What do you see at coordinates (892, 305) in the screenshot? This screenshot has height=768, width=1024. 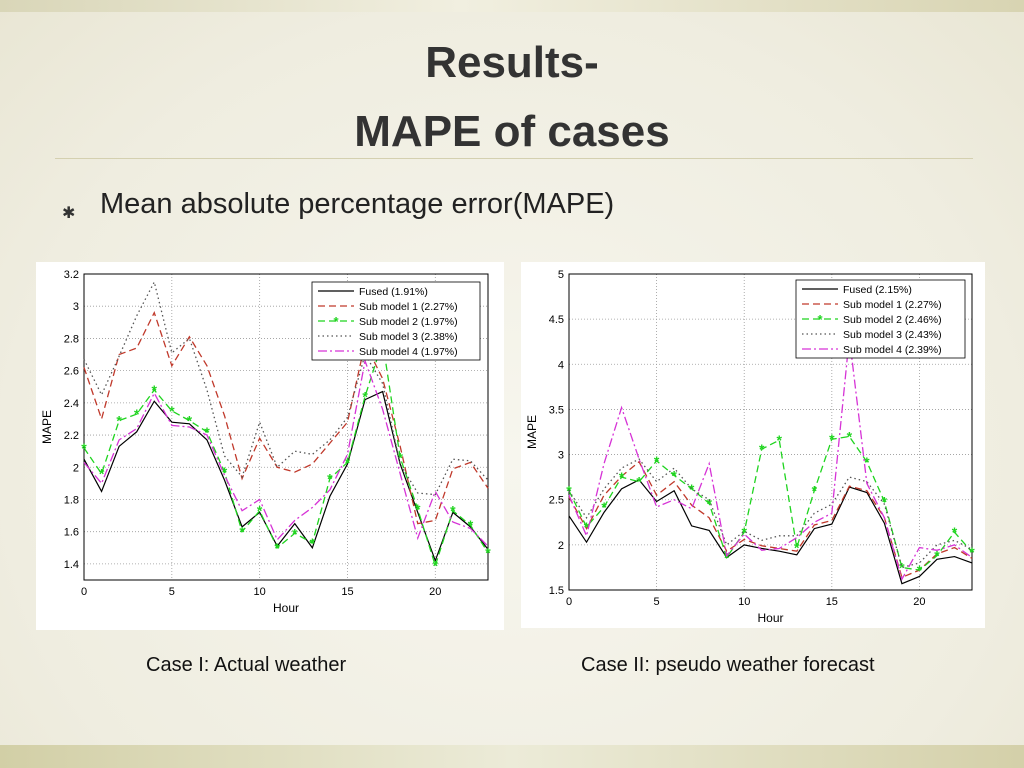 I see `chart2-legend-label: Sub model 1 (2.27%)` at bounding box center [892, 305].